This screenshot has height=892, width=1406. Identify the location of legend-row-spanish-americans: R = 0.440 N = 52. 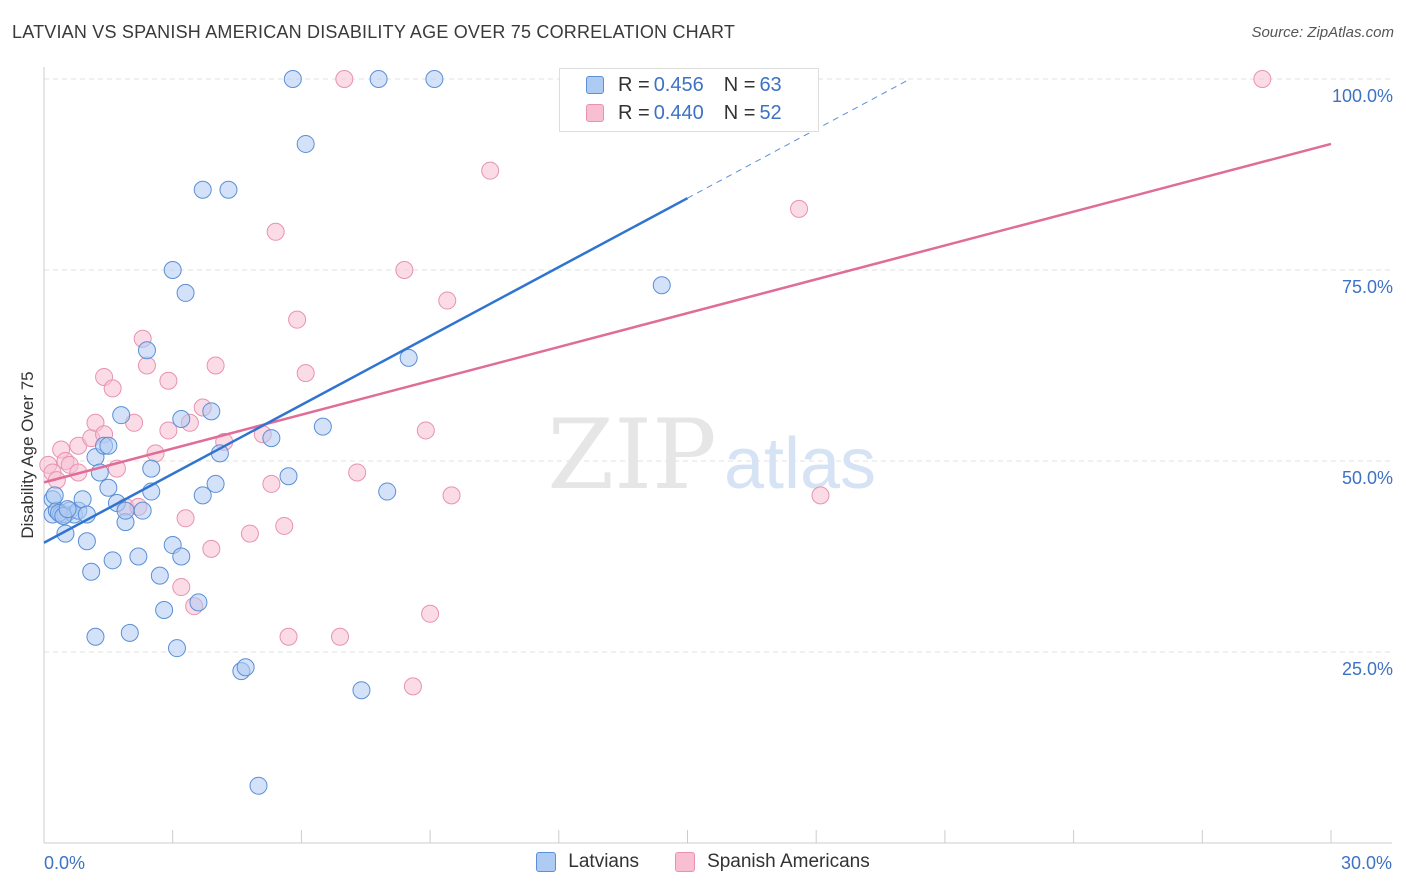
(684, 113).